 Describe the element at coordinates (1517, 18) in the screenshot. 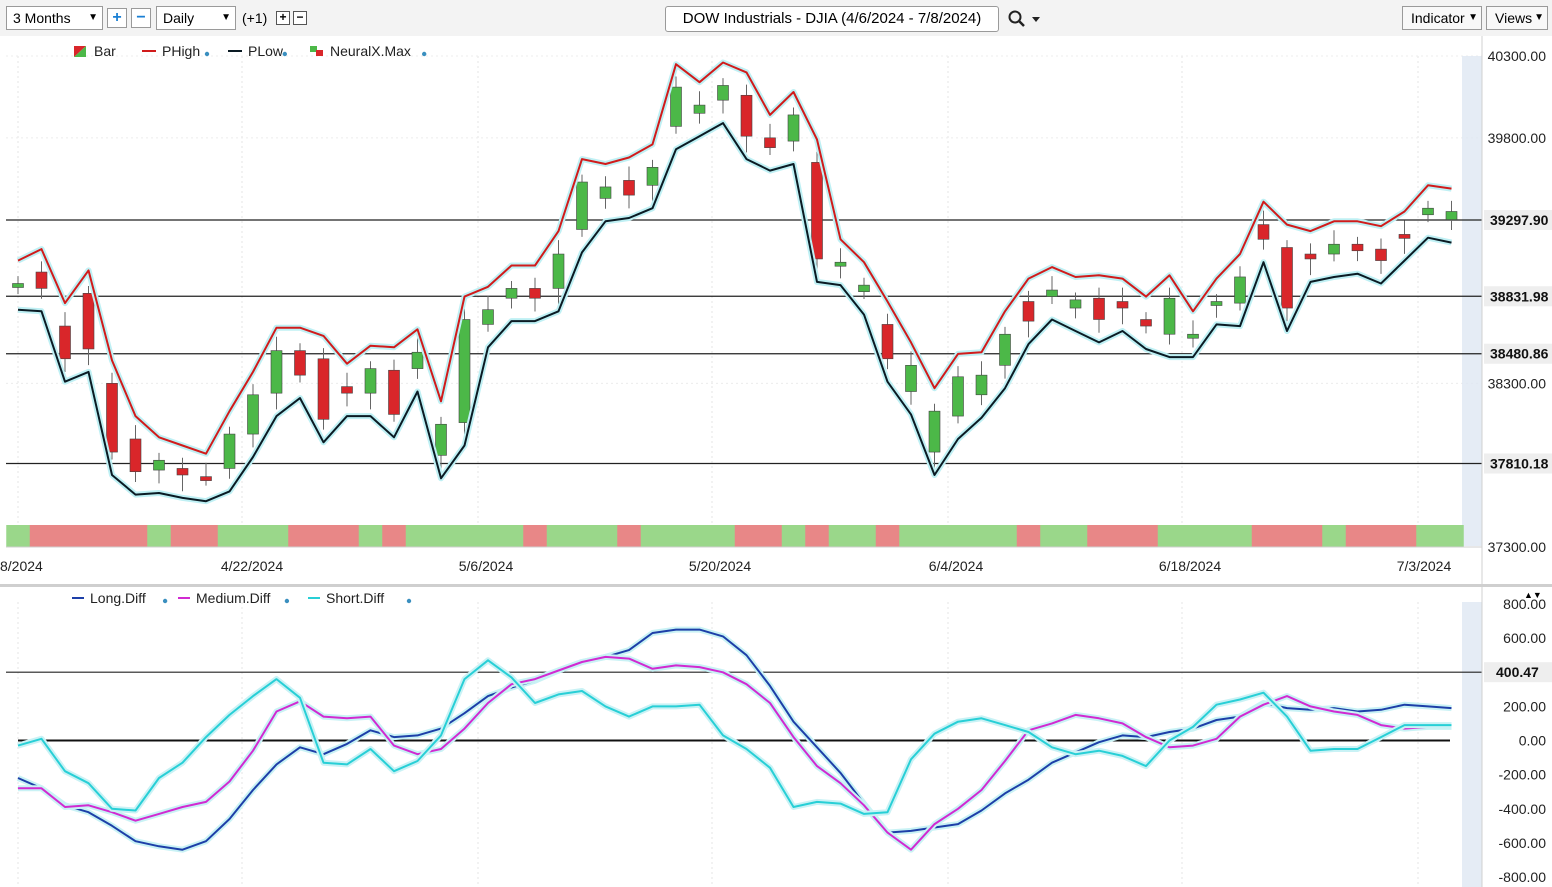

I see `views-button: Views ▼` at that location.